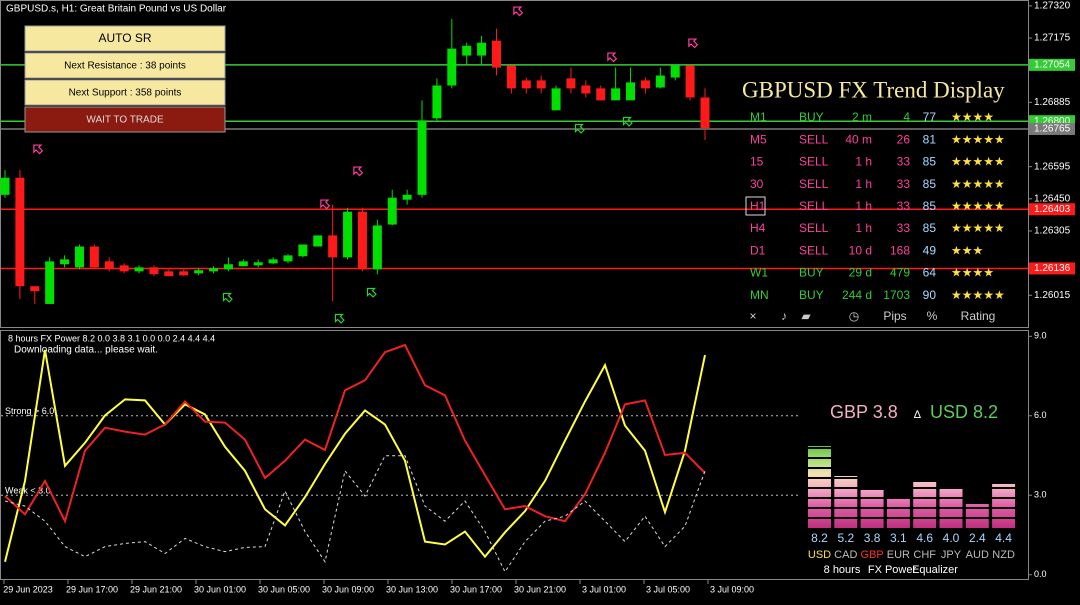 The width and height of the screenshot is (1080, 605). Describe the element at coordinates (476, 589) in the screenshot. I see `x-tick-label: 30 Jun 17:00` at that location.